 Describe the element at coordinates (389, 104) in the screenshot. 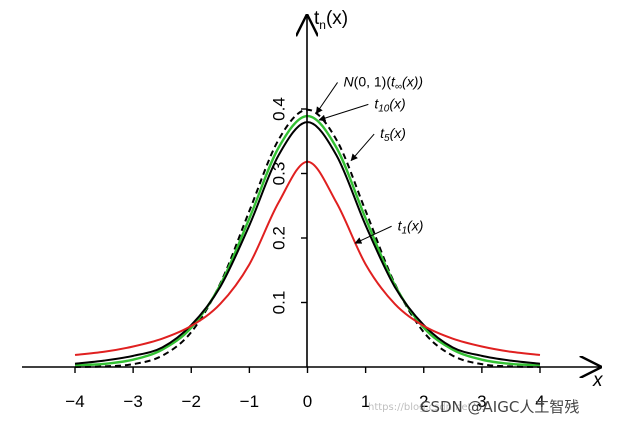

I see `annotation-label: t10(x)` at that location.